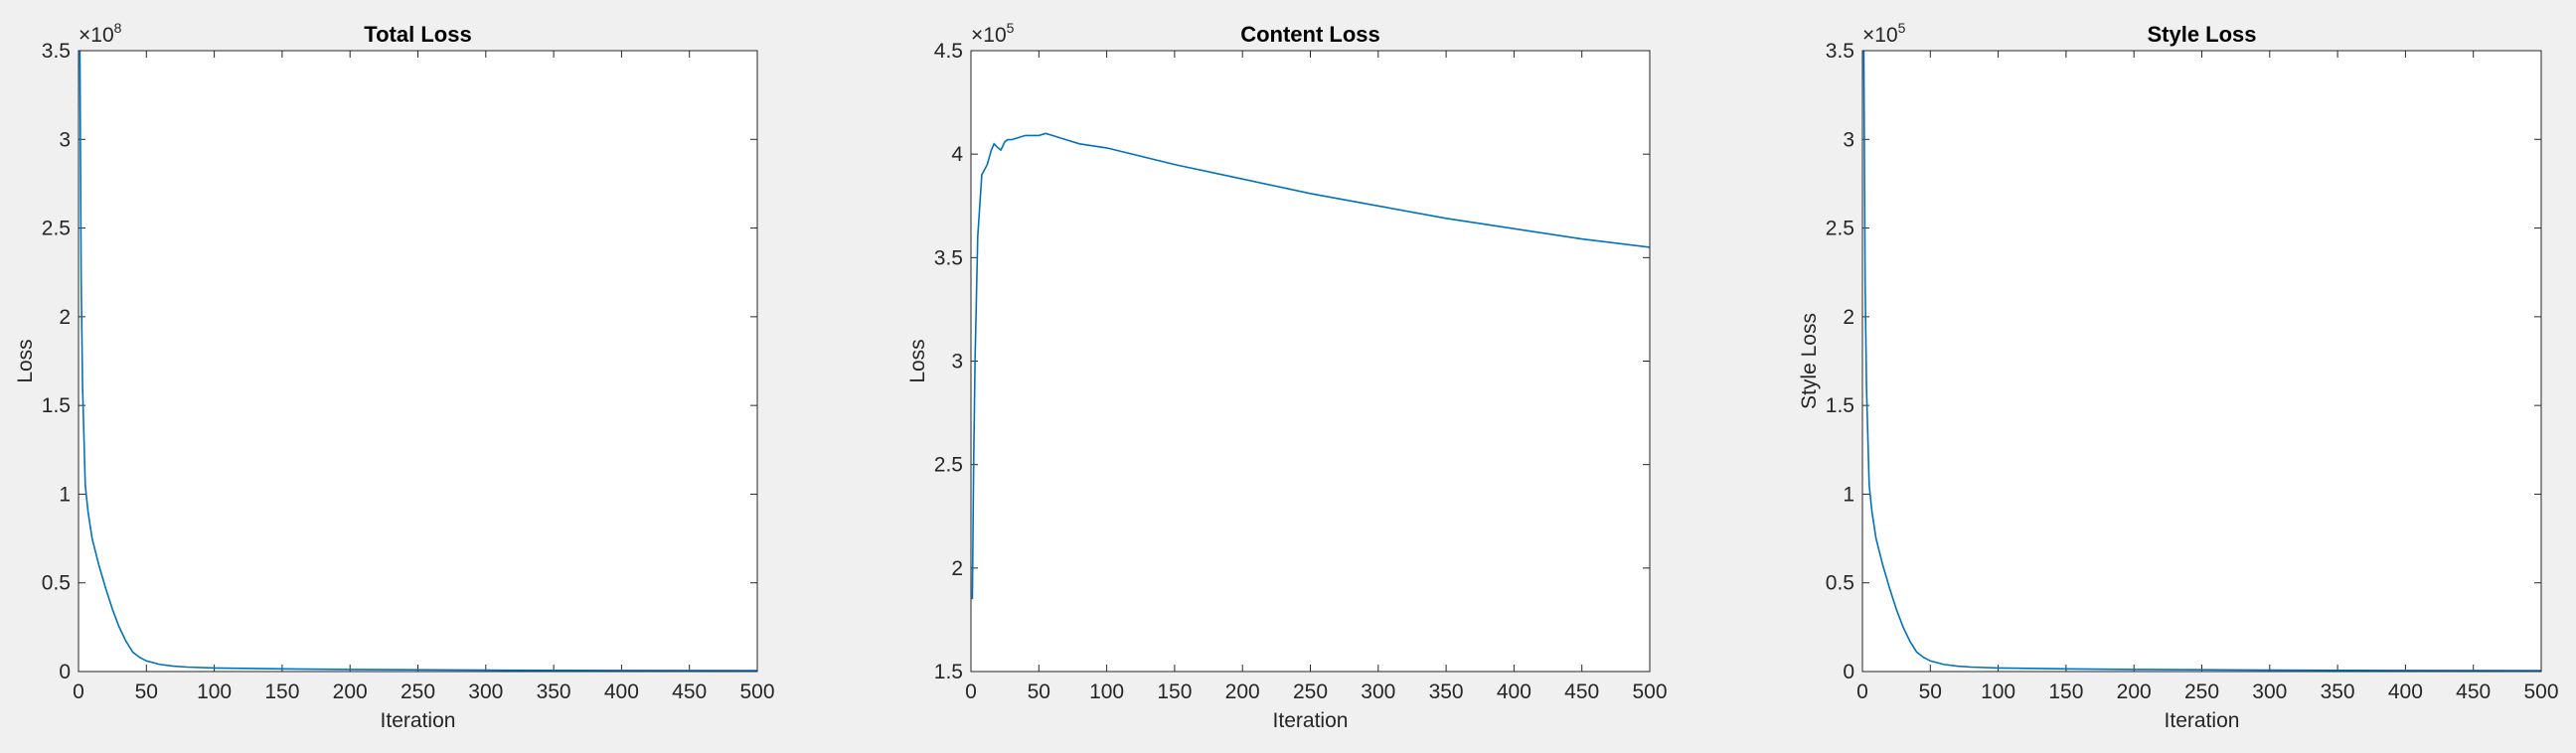 This screenshot has height=753, width=2576. I want to click on chart-title: Style Loss, so click(2201, 34).